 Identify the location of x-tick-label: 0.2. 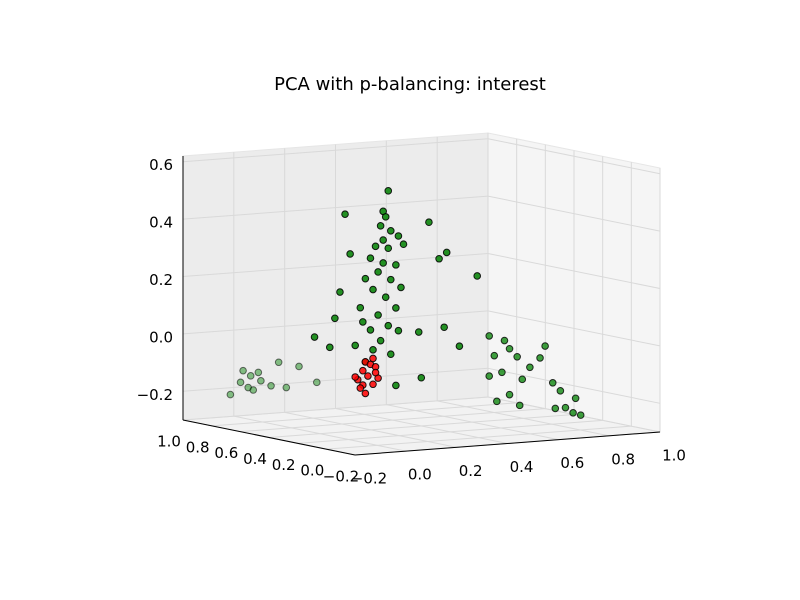
(471, 471).